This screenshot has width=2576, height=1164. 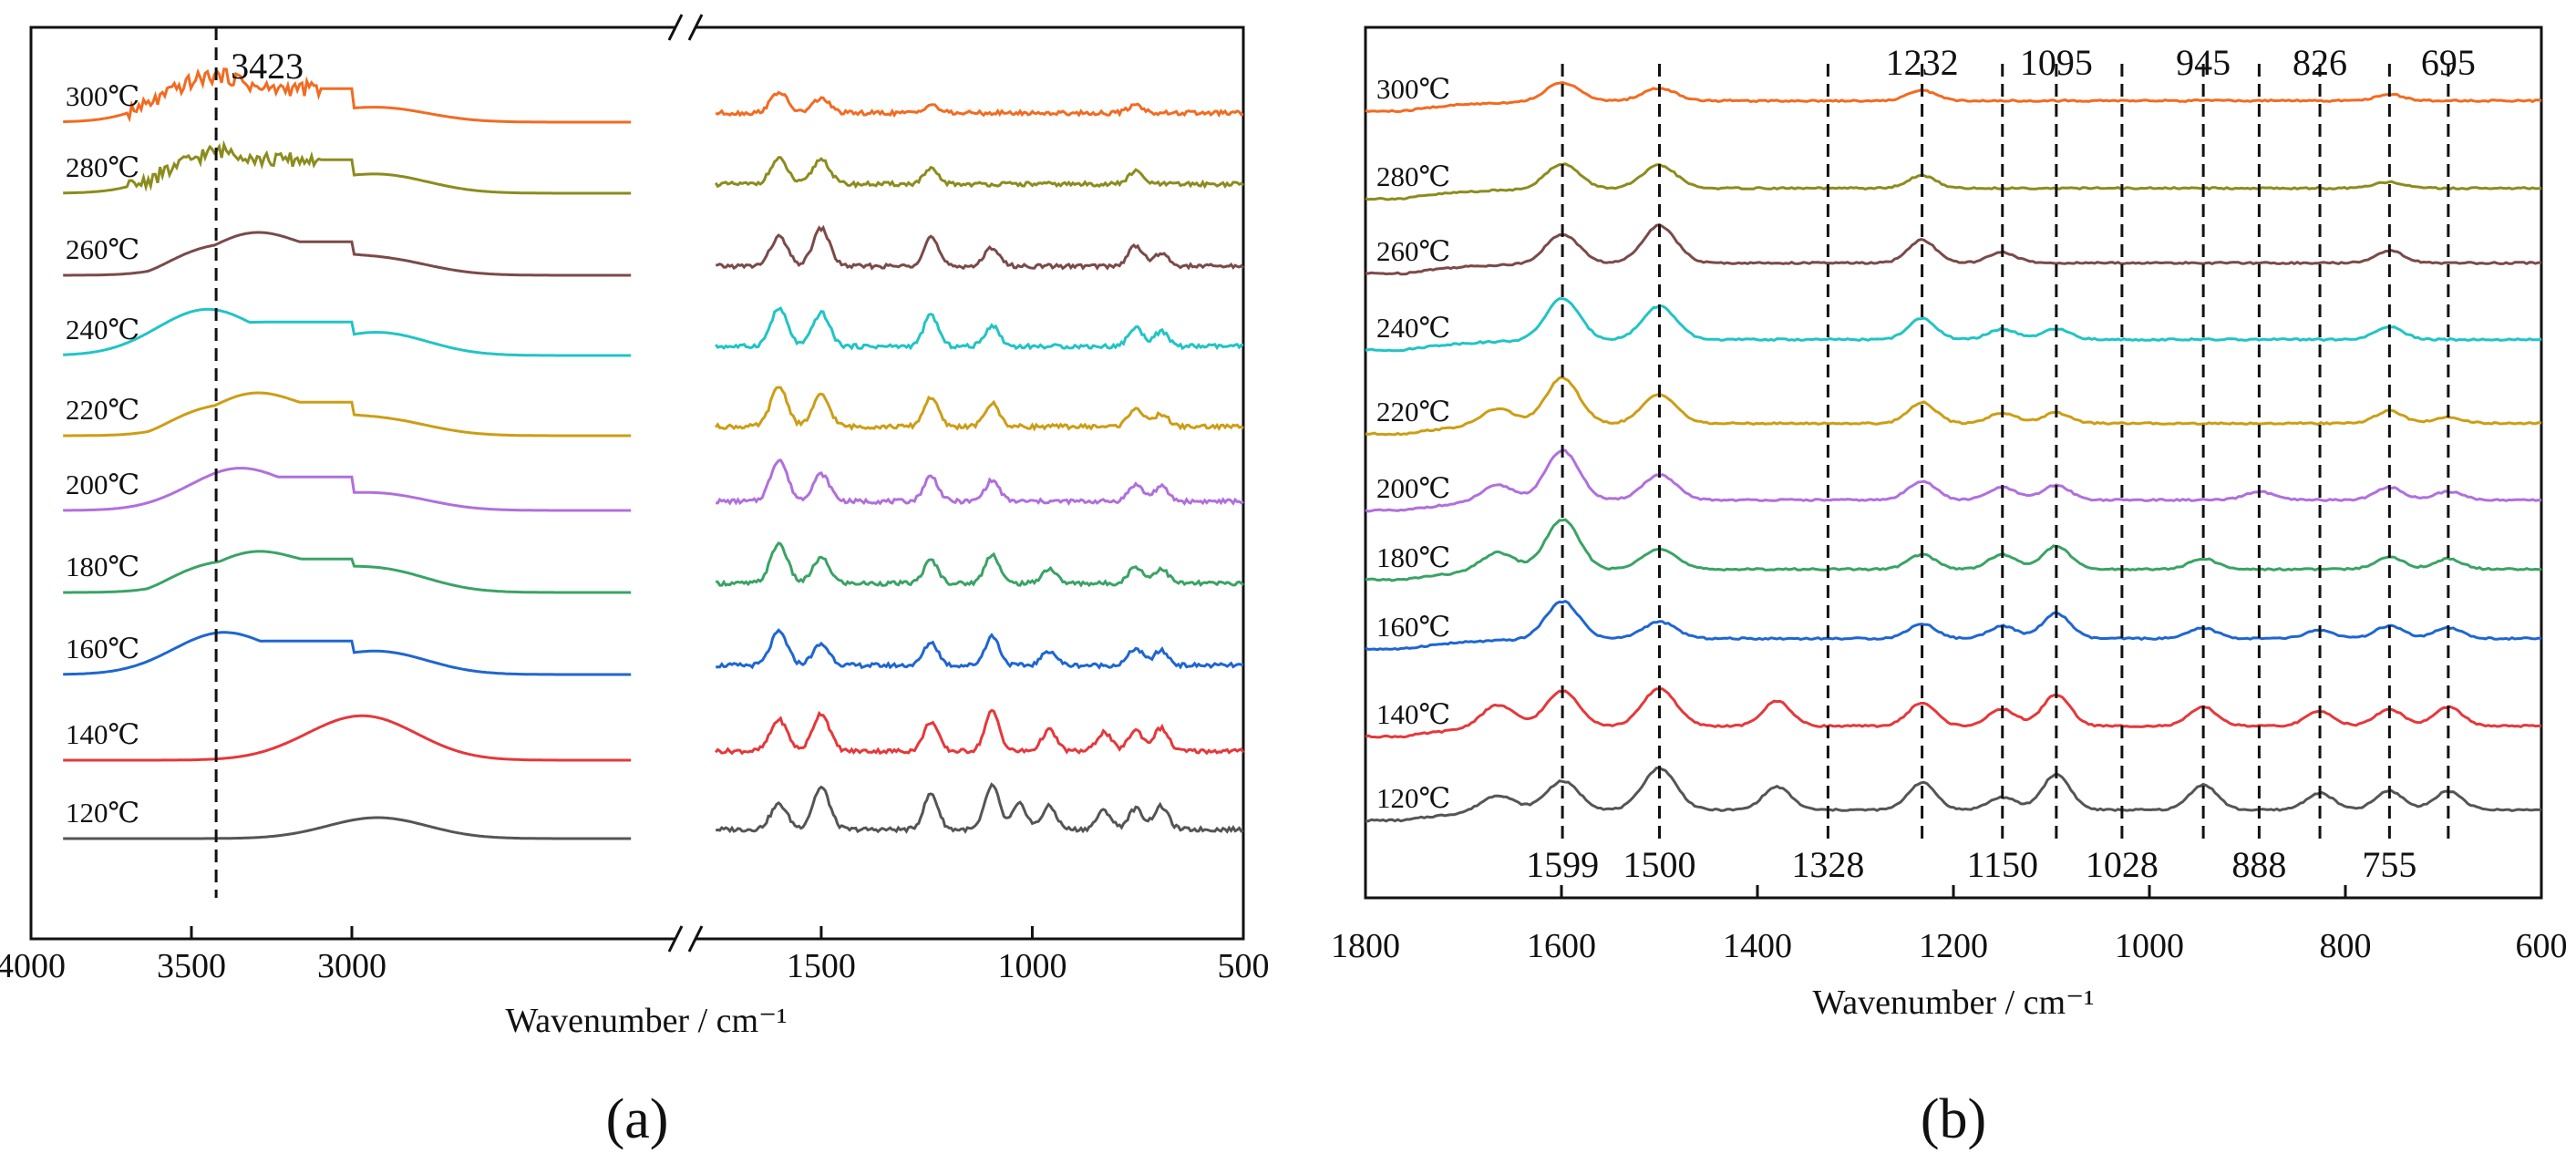 What do you see at coordinates (191, 966) in the screenshot?
I see `tick-label-a-3500: 3500` at bounding box center [191, 966].